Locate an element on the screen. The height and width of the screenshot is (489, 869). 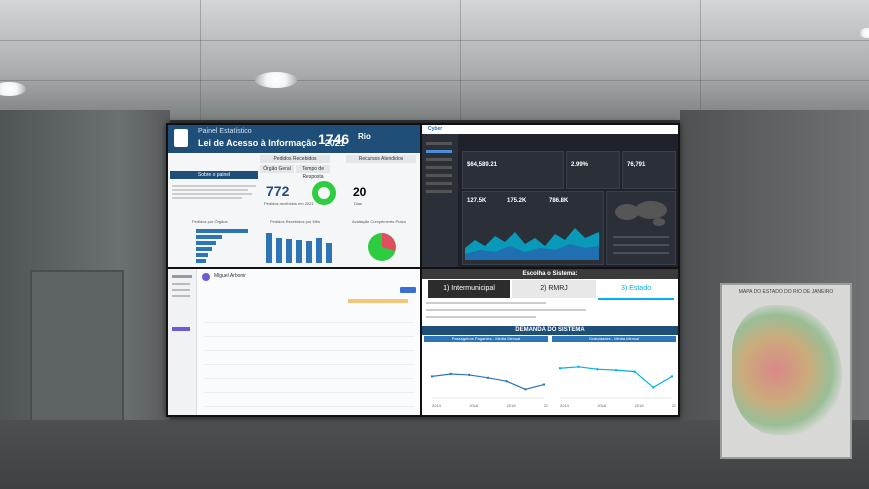
brand: Cyber is located at coordinates (435, 129).